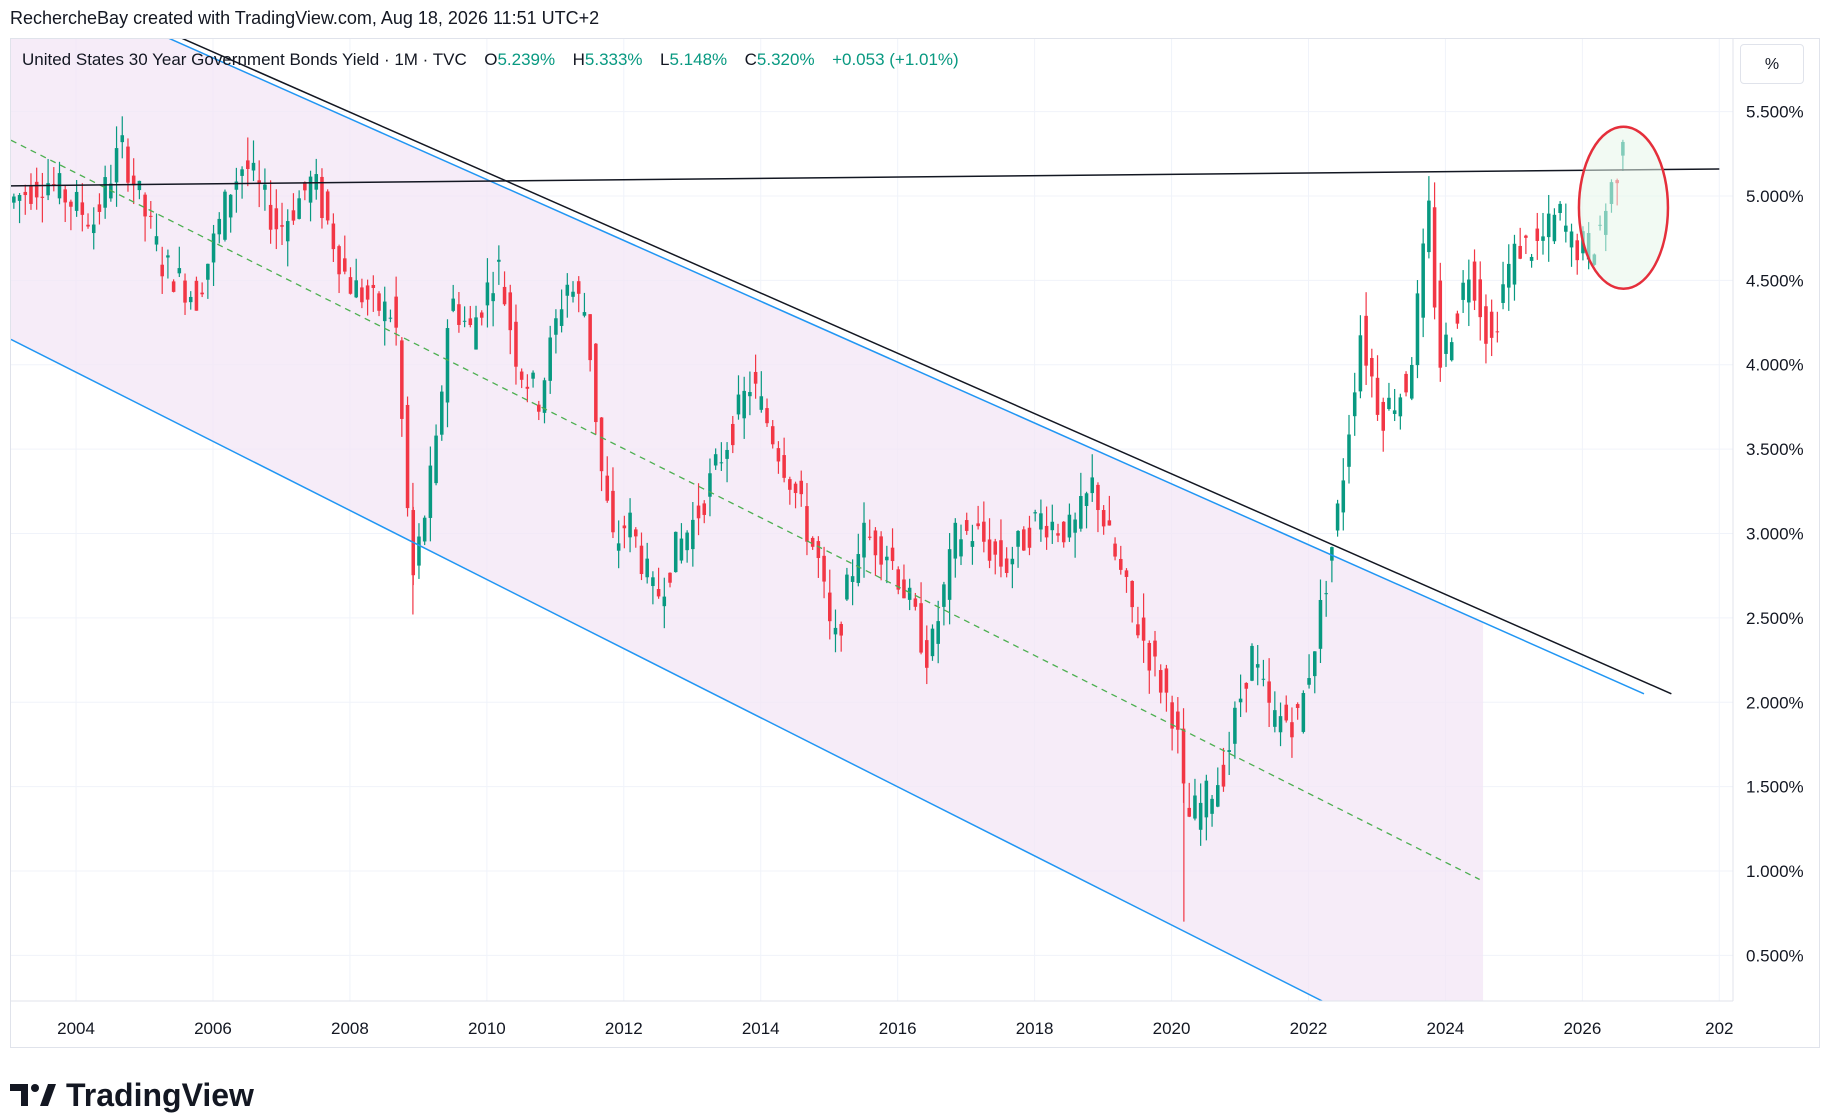 The width and height of the screenshot is (1830, 1120). I want to click on legend-low-label: L, so click(665, 59).